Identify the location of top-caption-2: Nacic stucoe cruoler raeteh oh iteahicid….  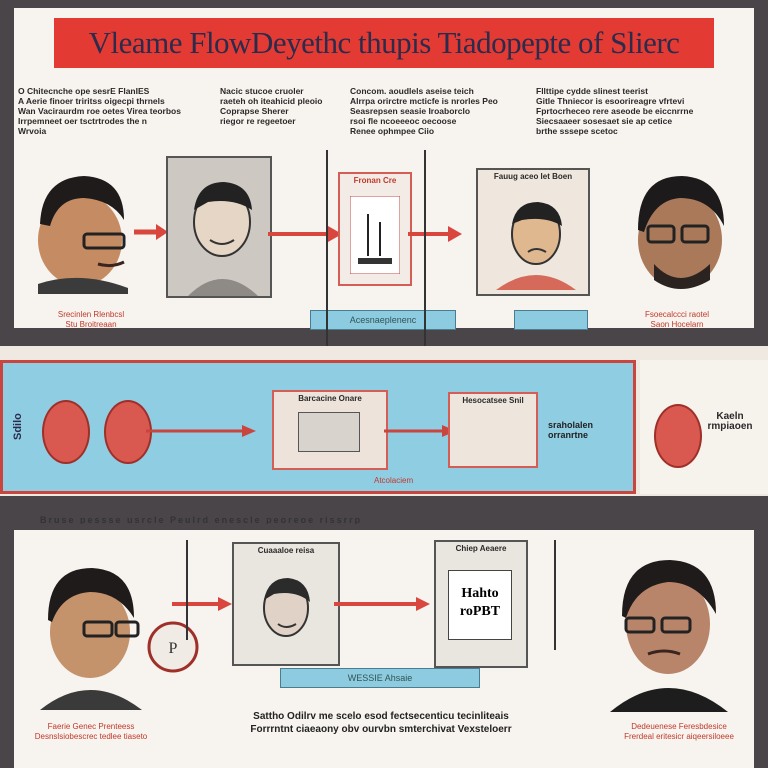
(271, 106).